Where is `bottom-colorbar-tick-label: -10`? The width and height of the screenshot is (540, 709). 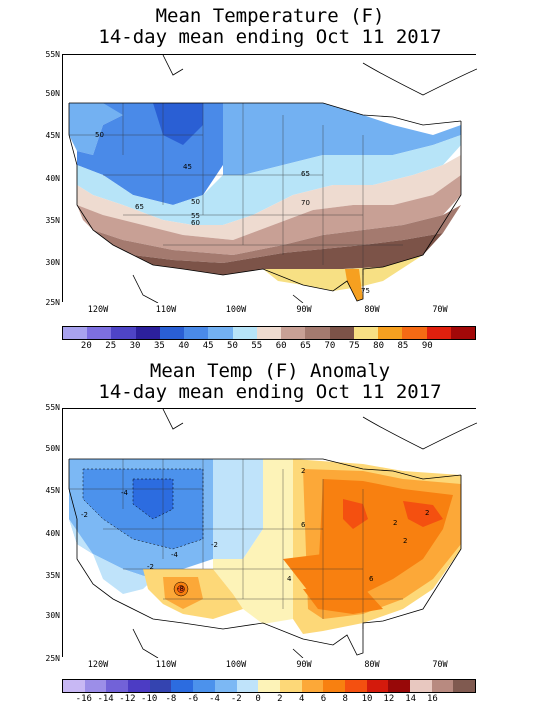 bottom-colorbar-tick-label: -10 is located at coordinates (149, 699).